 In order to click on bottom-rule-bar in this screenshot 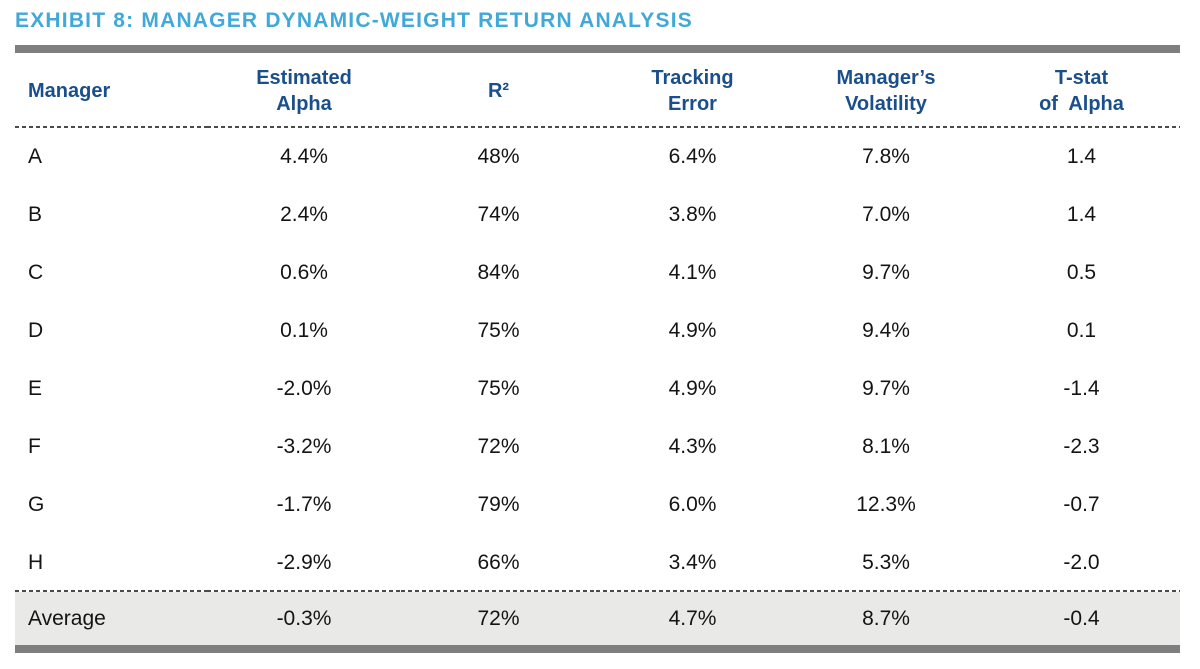, I will do `click(597, 649)`.